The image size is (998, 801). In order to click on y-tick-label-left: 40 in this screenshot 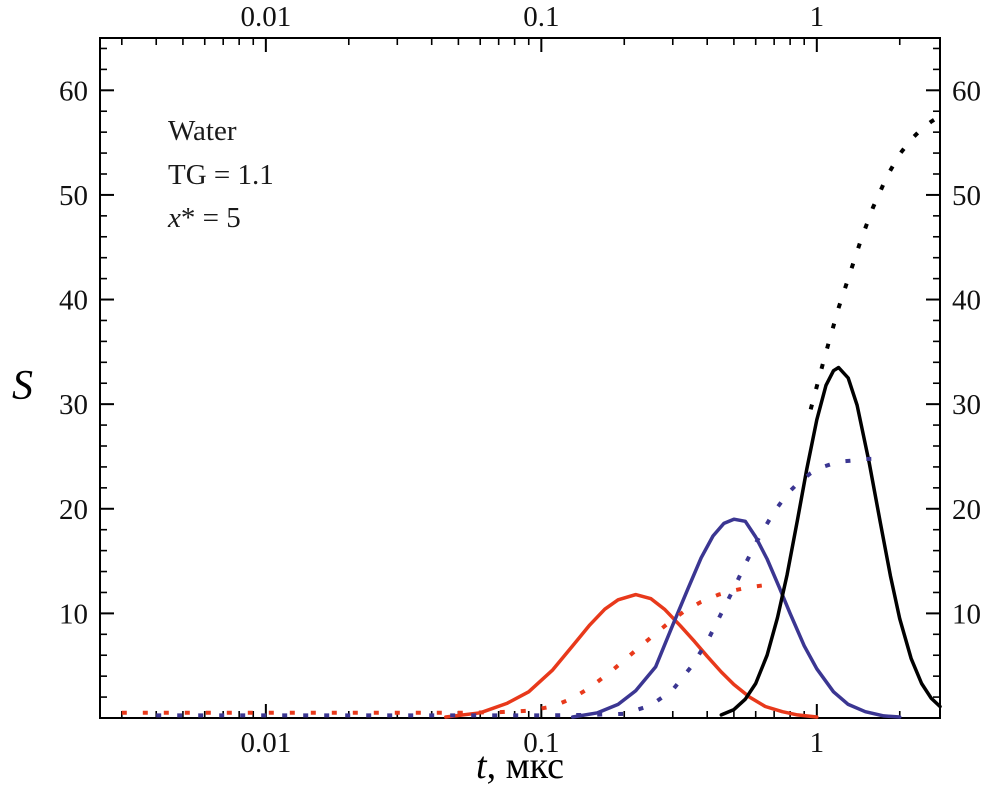, I will do `click(73, 301)`.